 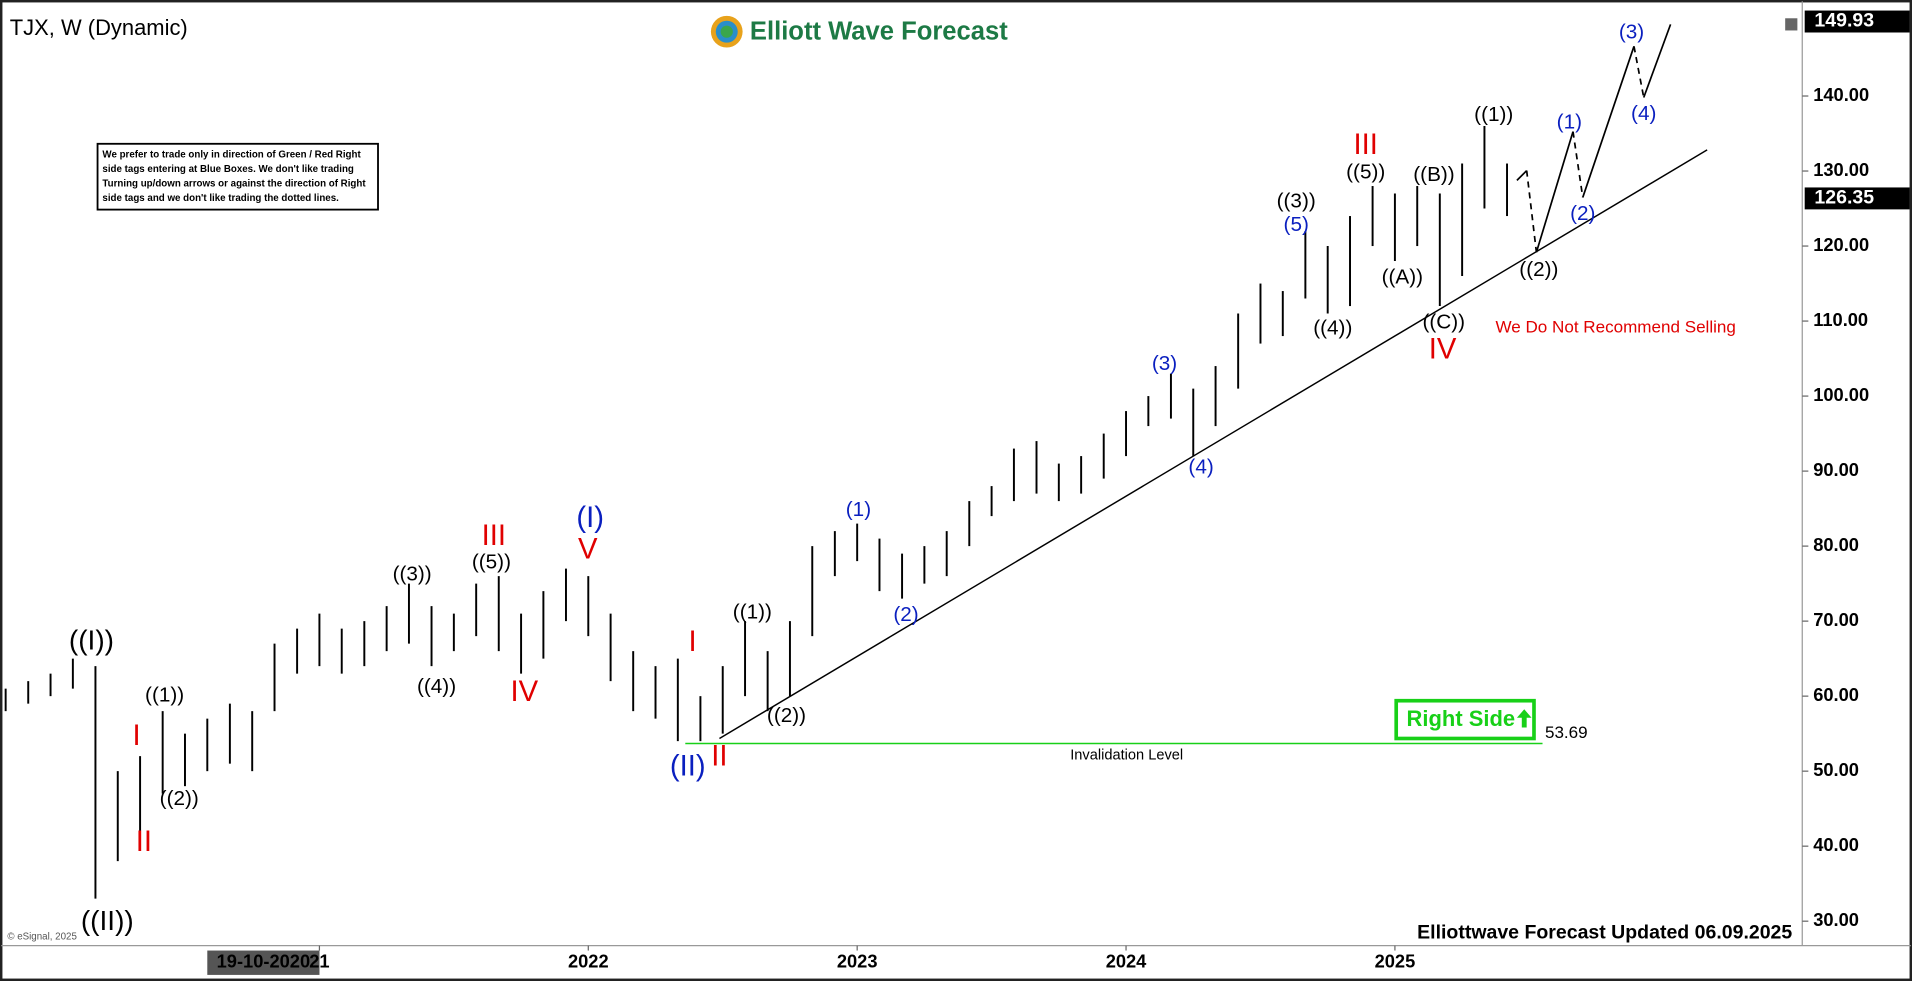 What do you see at coordinates (1791, 24) in the screenshot?
I see `window-icon` at bounding box center [1791, 24].